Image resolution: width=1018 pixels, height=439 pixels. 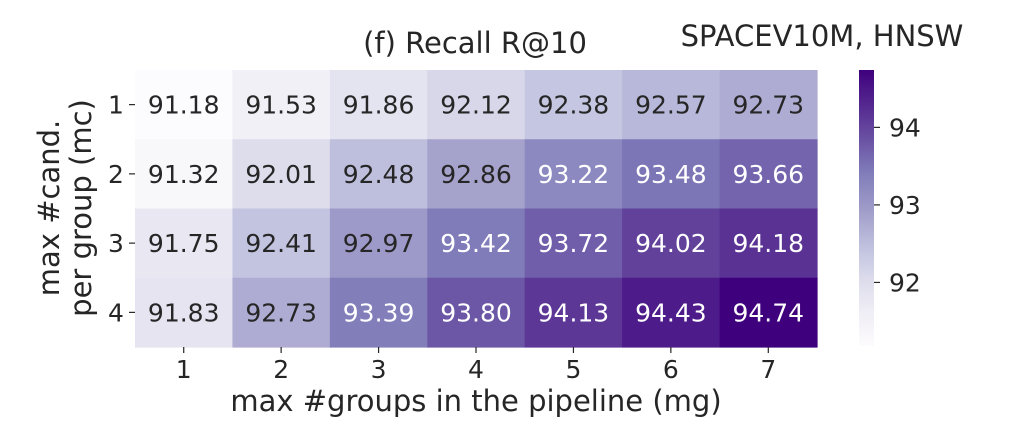 I want to click on cell-value-label: 92.48, so click(x=379, y=174).